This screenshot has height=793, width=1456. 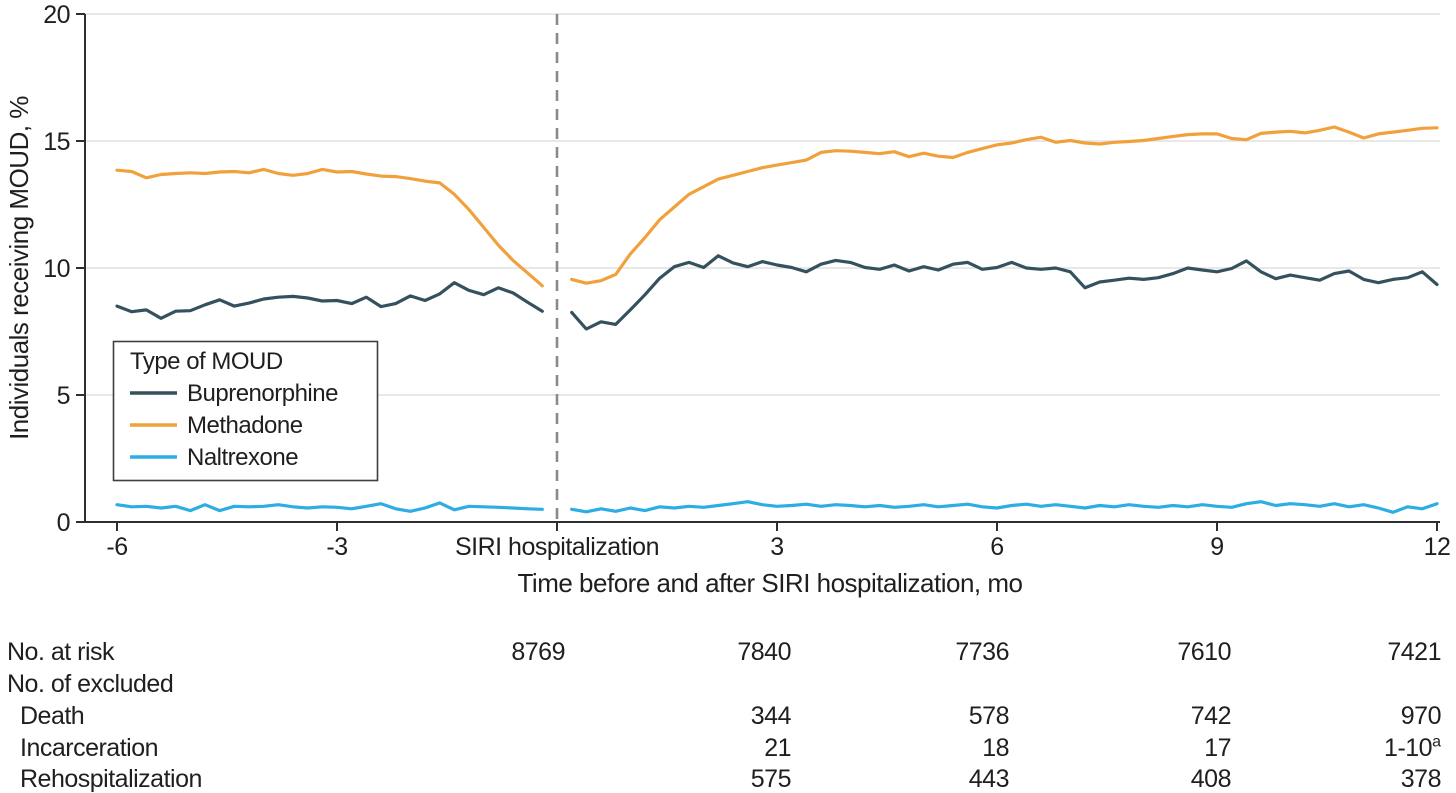 I want to click on row-label: No. at risk, so click(x=61, y=652).